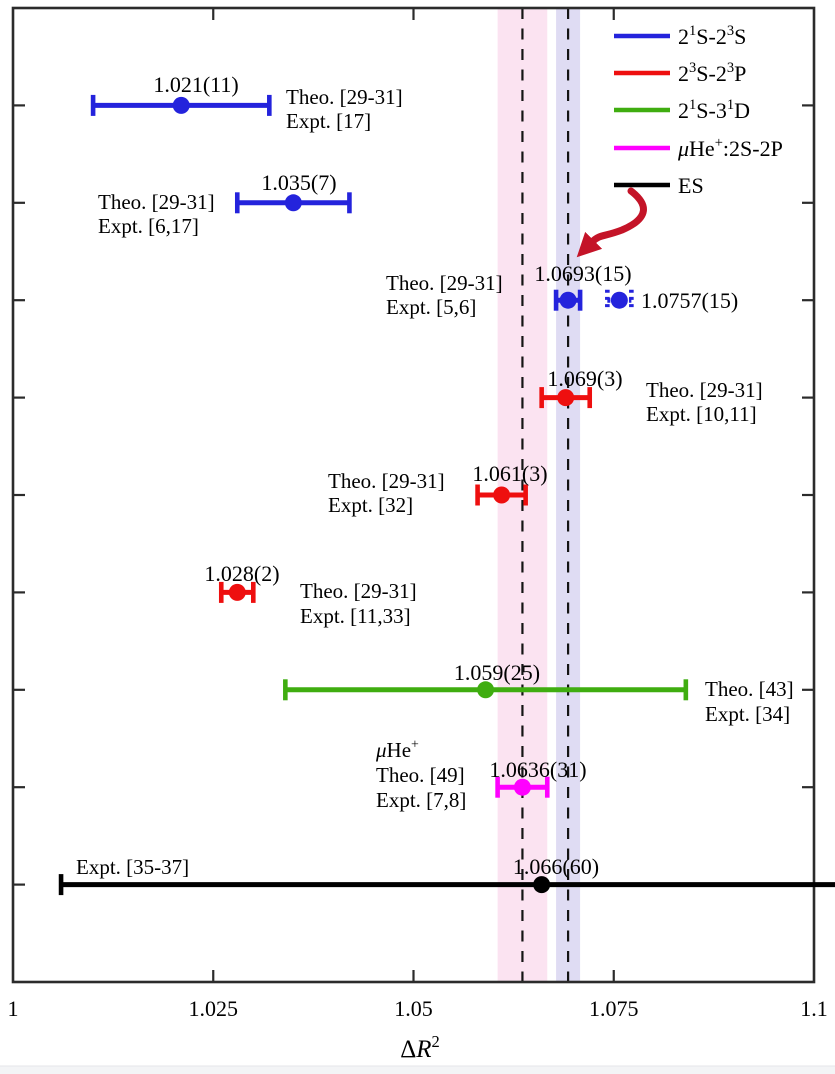 The image size is (835, 1074). I want to click on reference-label: Expt. [34], so click(747, 714).